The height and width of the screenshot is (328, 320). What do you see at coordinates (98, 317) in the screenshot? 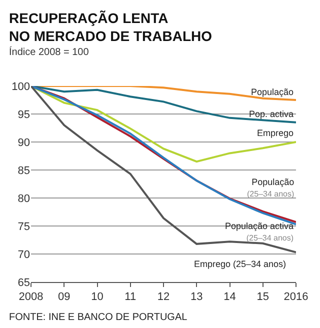
I see `source-note: FONTE: INE E BANCO DE PORTUGAL` at bounding box center [98, 317].